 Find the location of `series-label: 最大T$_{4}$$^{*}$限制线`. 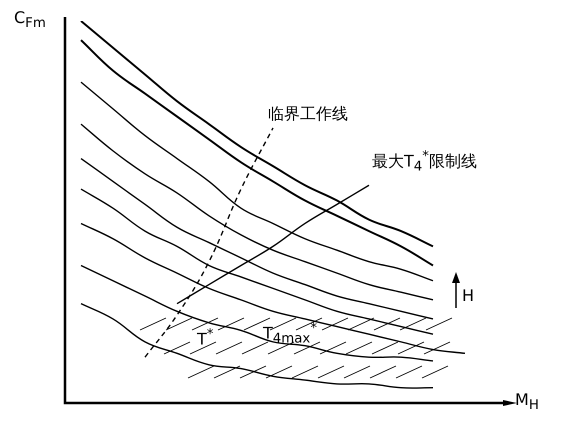

series-label: 最大T$_{4}$$^{*}$限制线 is located at coordinates (424, 162).